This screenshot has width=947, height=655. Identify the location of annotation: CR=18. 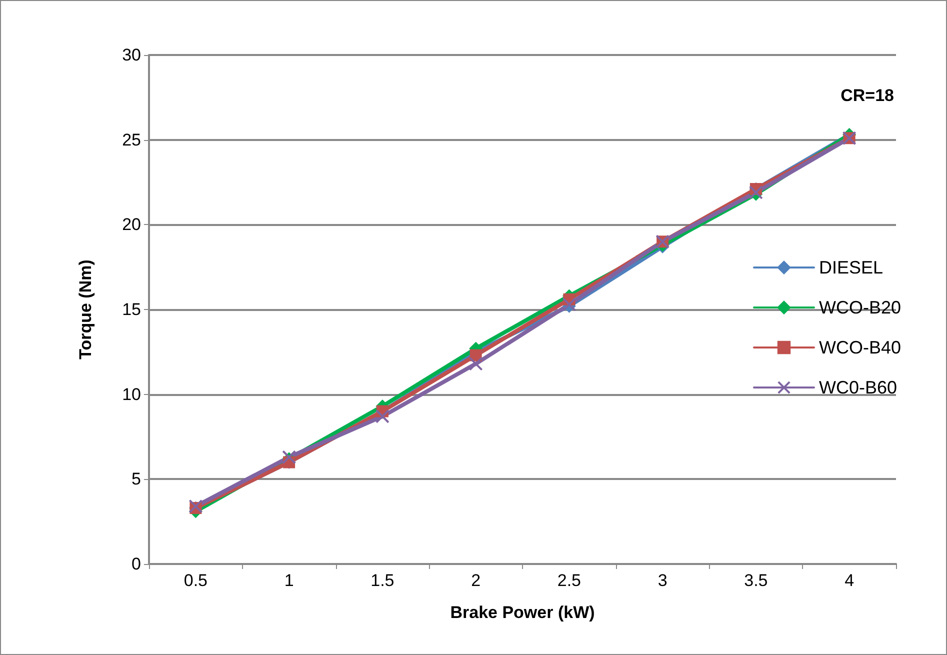
(867, 95).